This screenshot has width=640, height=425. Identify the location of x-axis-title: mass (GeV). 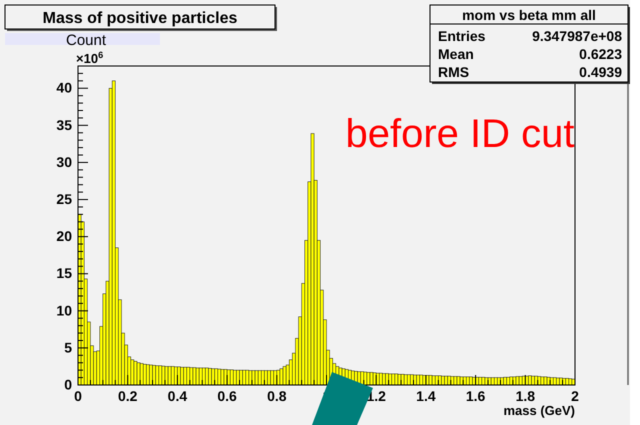
(539, 410).